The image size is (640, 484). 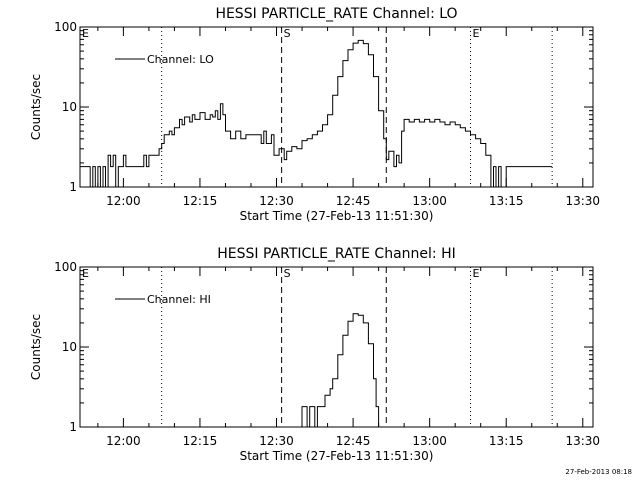 I want to click on chart-title: HESSI PARTICLE_RATE Channel: HI, so click(x=336, y=254).